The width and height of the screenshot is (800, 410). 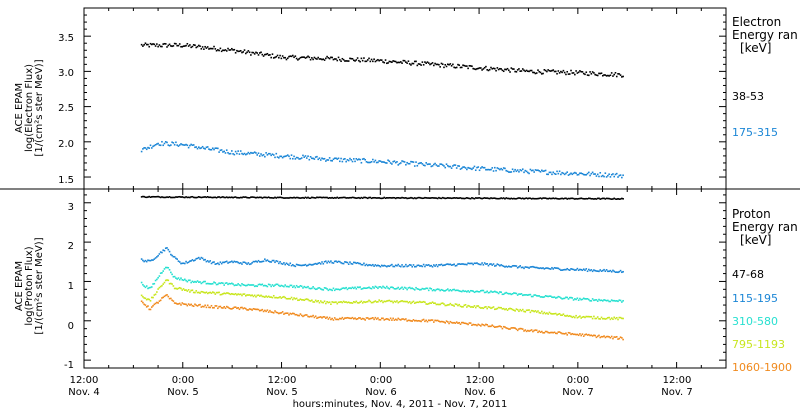 I want to click on proton-legend-title-1: Proton, so click(x=751, y=214).